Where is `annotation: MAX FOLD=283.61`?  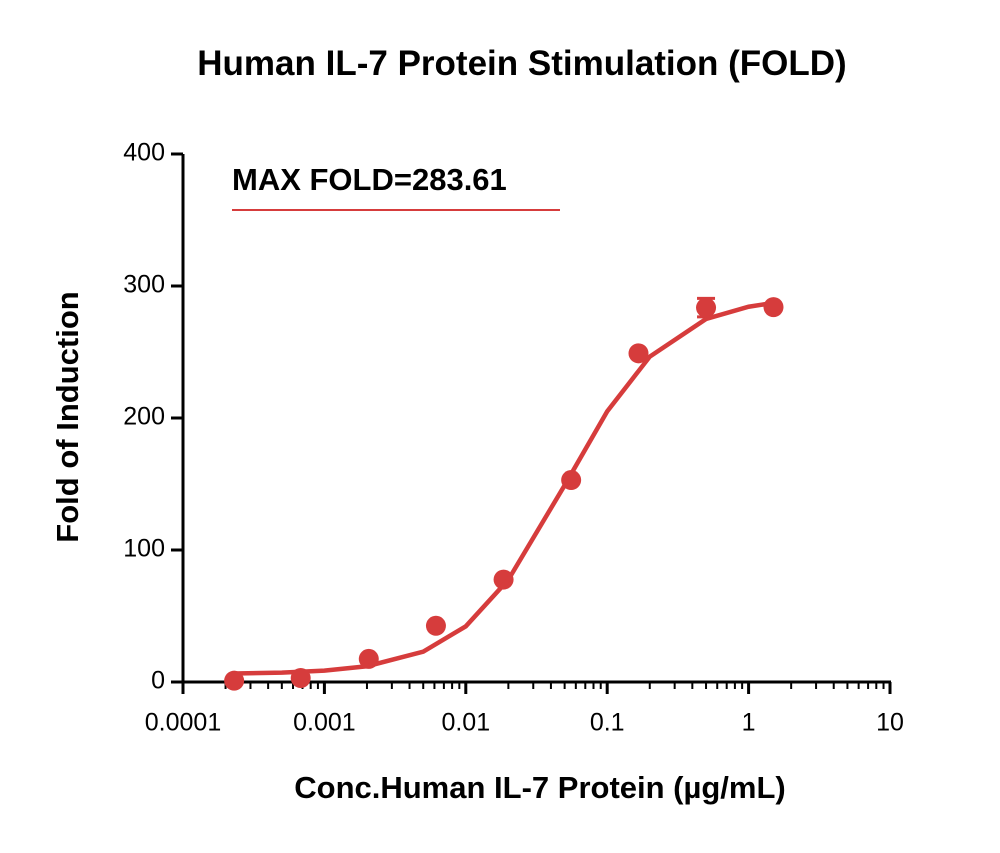
annotation: MAX FOLD=283.61 is located at coordinates (369, 179).